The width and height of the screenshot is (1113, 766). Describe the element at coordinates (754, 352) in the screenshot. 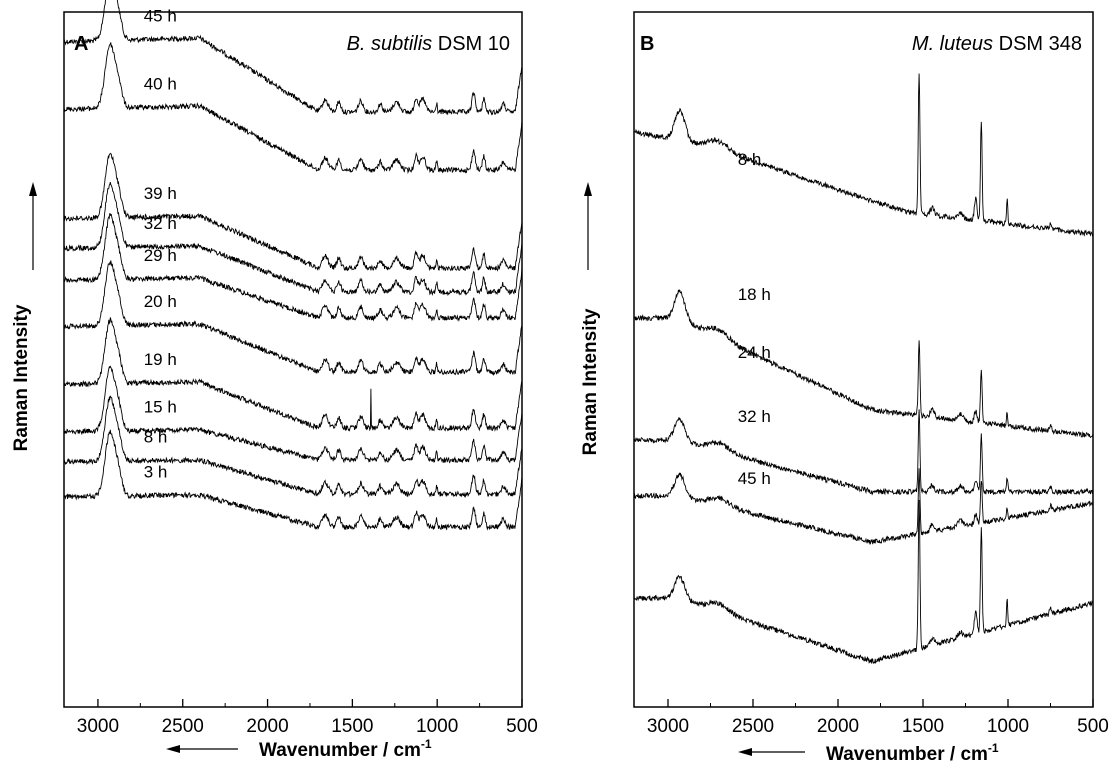

I see `panel-b-series-label-24-h: 24 h` at that location.